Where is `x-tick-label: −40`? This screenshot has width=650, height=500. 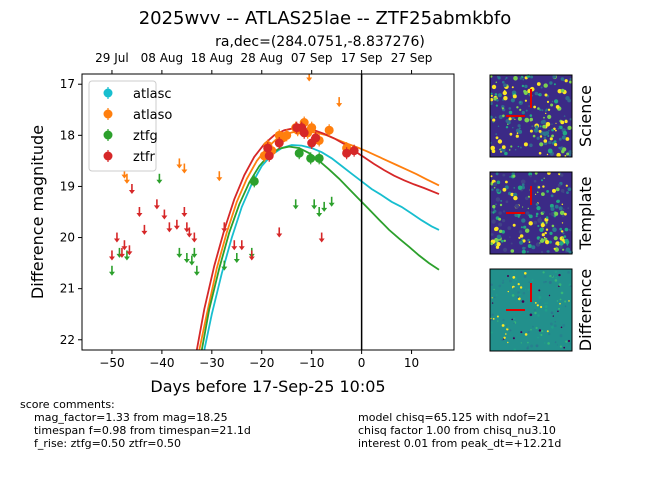 x-tick-label: −40 is located at coordinates (161, 363).